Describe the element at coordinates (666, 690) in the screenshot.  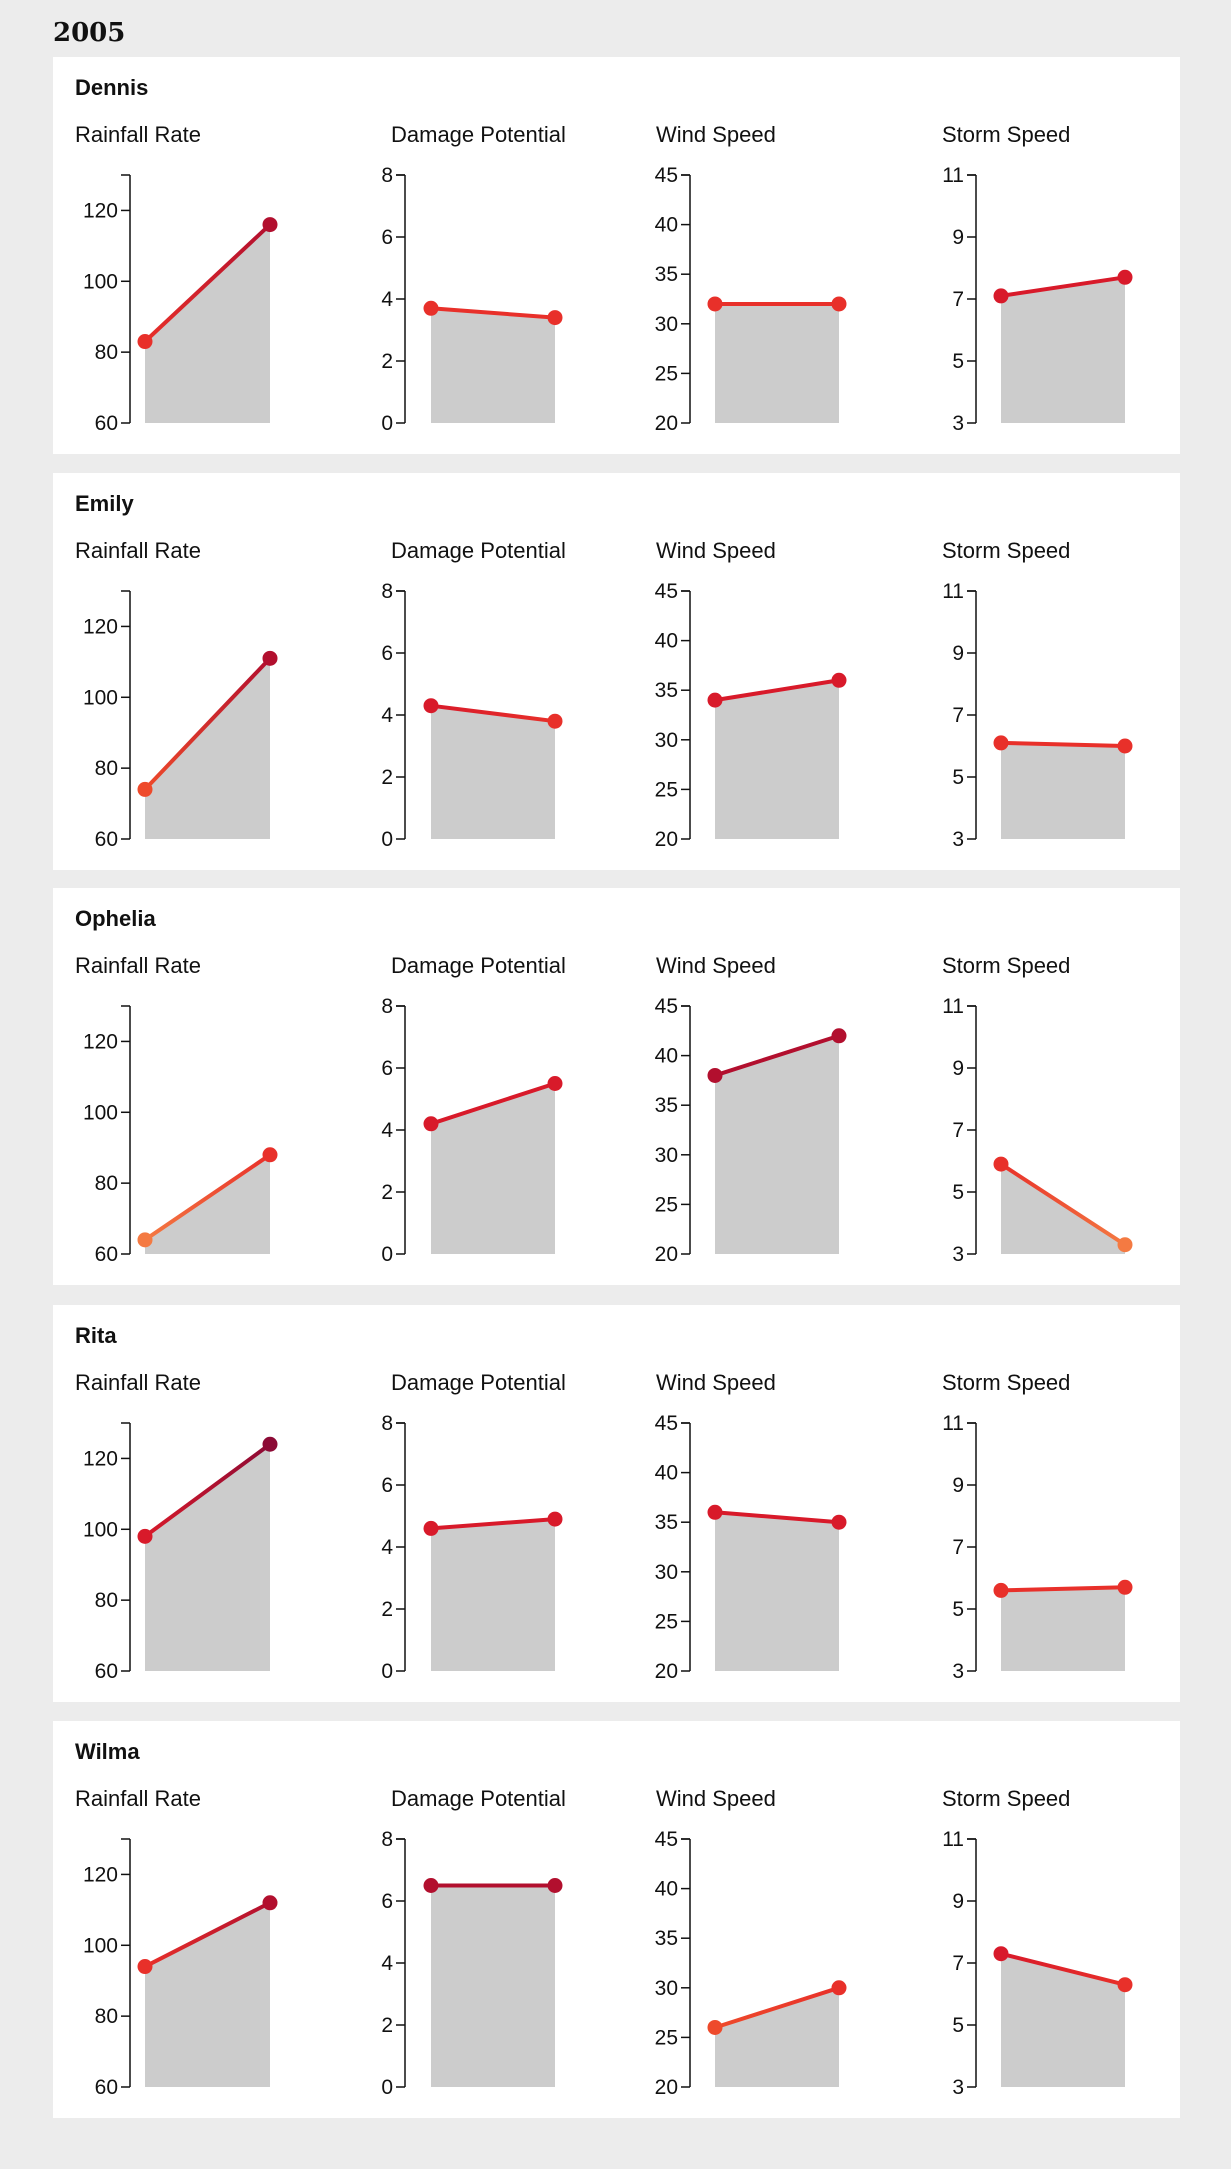
I see `y-tick-label: 35` at that location.